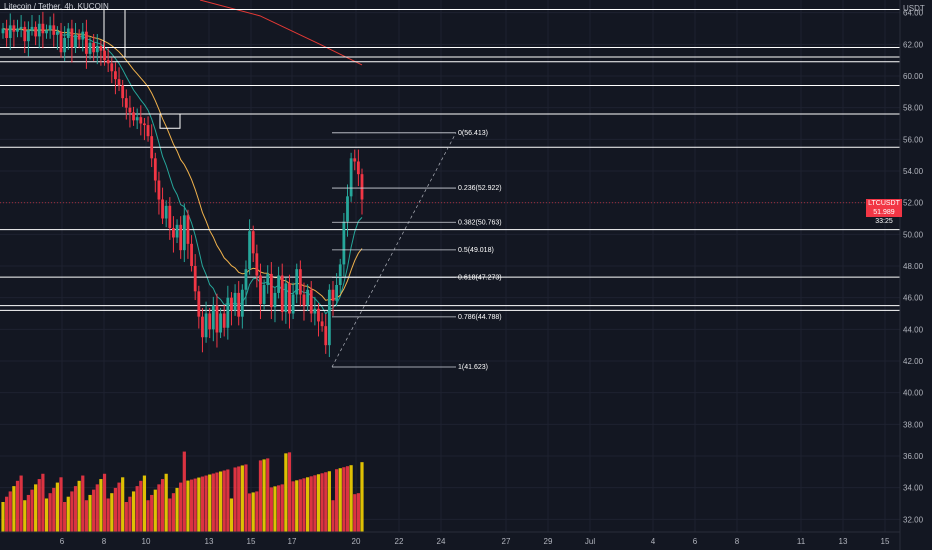  What do you see at coordinates (913, 424) in the screenshot?
I see `price-tick-label: 38.00` at bounding box center [913, 424].